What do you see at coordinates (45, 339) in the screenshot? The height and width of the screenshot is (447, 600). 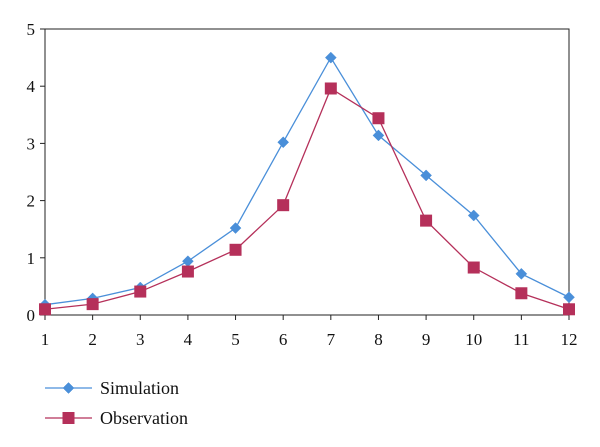 I see `x-tick-label: 1` at bounding box center [45, 339].